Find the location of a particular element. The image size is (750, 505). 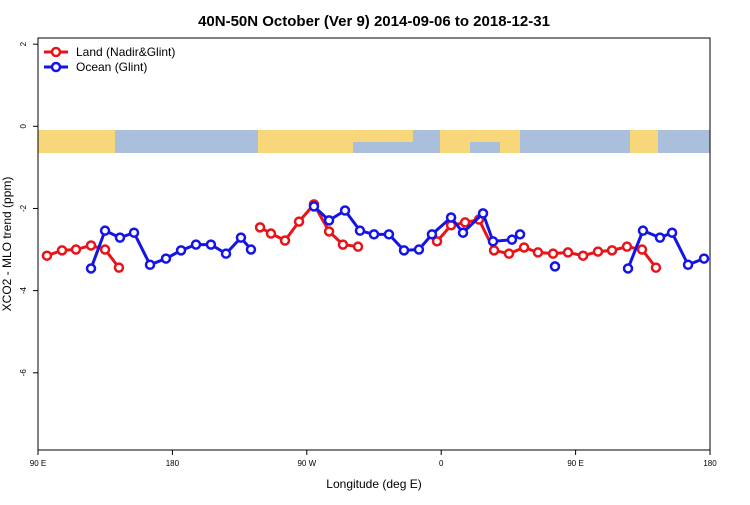

x-axis-label: Longitude (deg E) is located at coordinates (373, 484).